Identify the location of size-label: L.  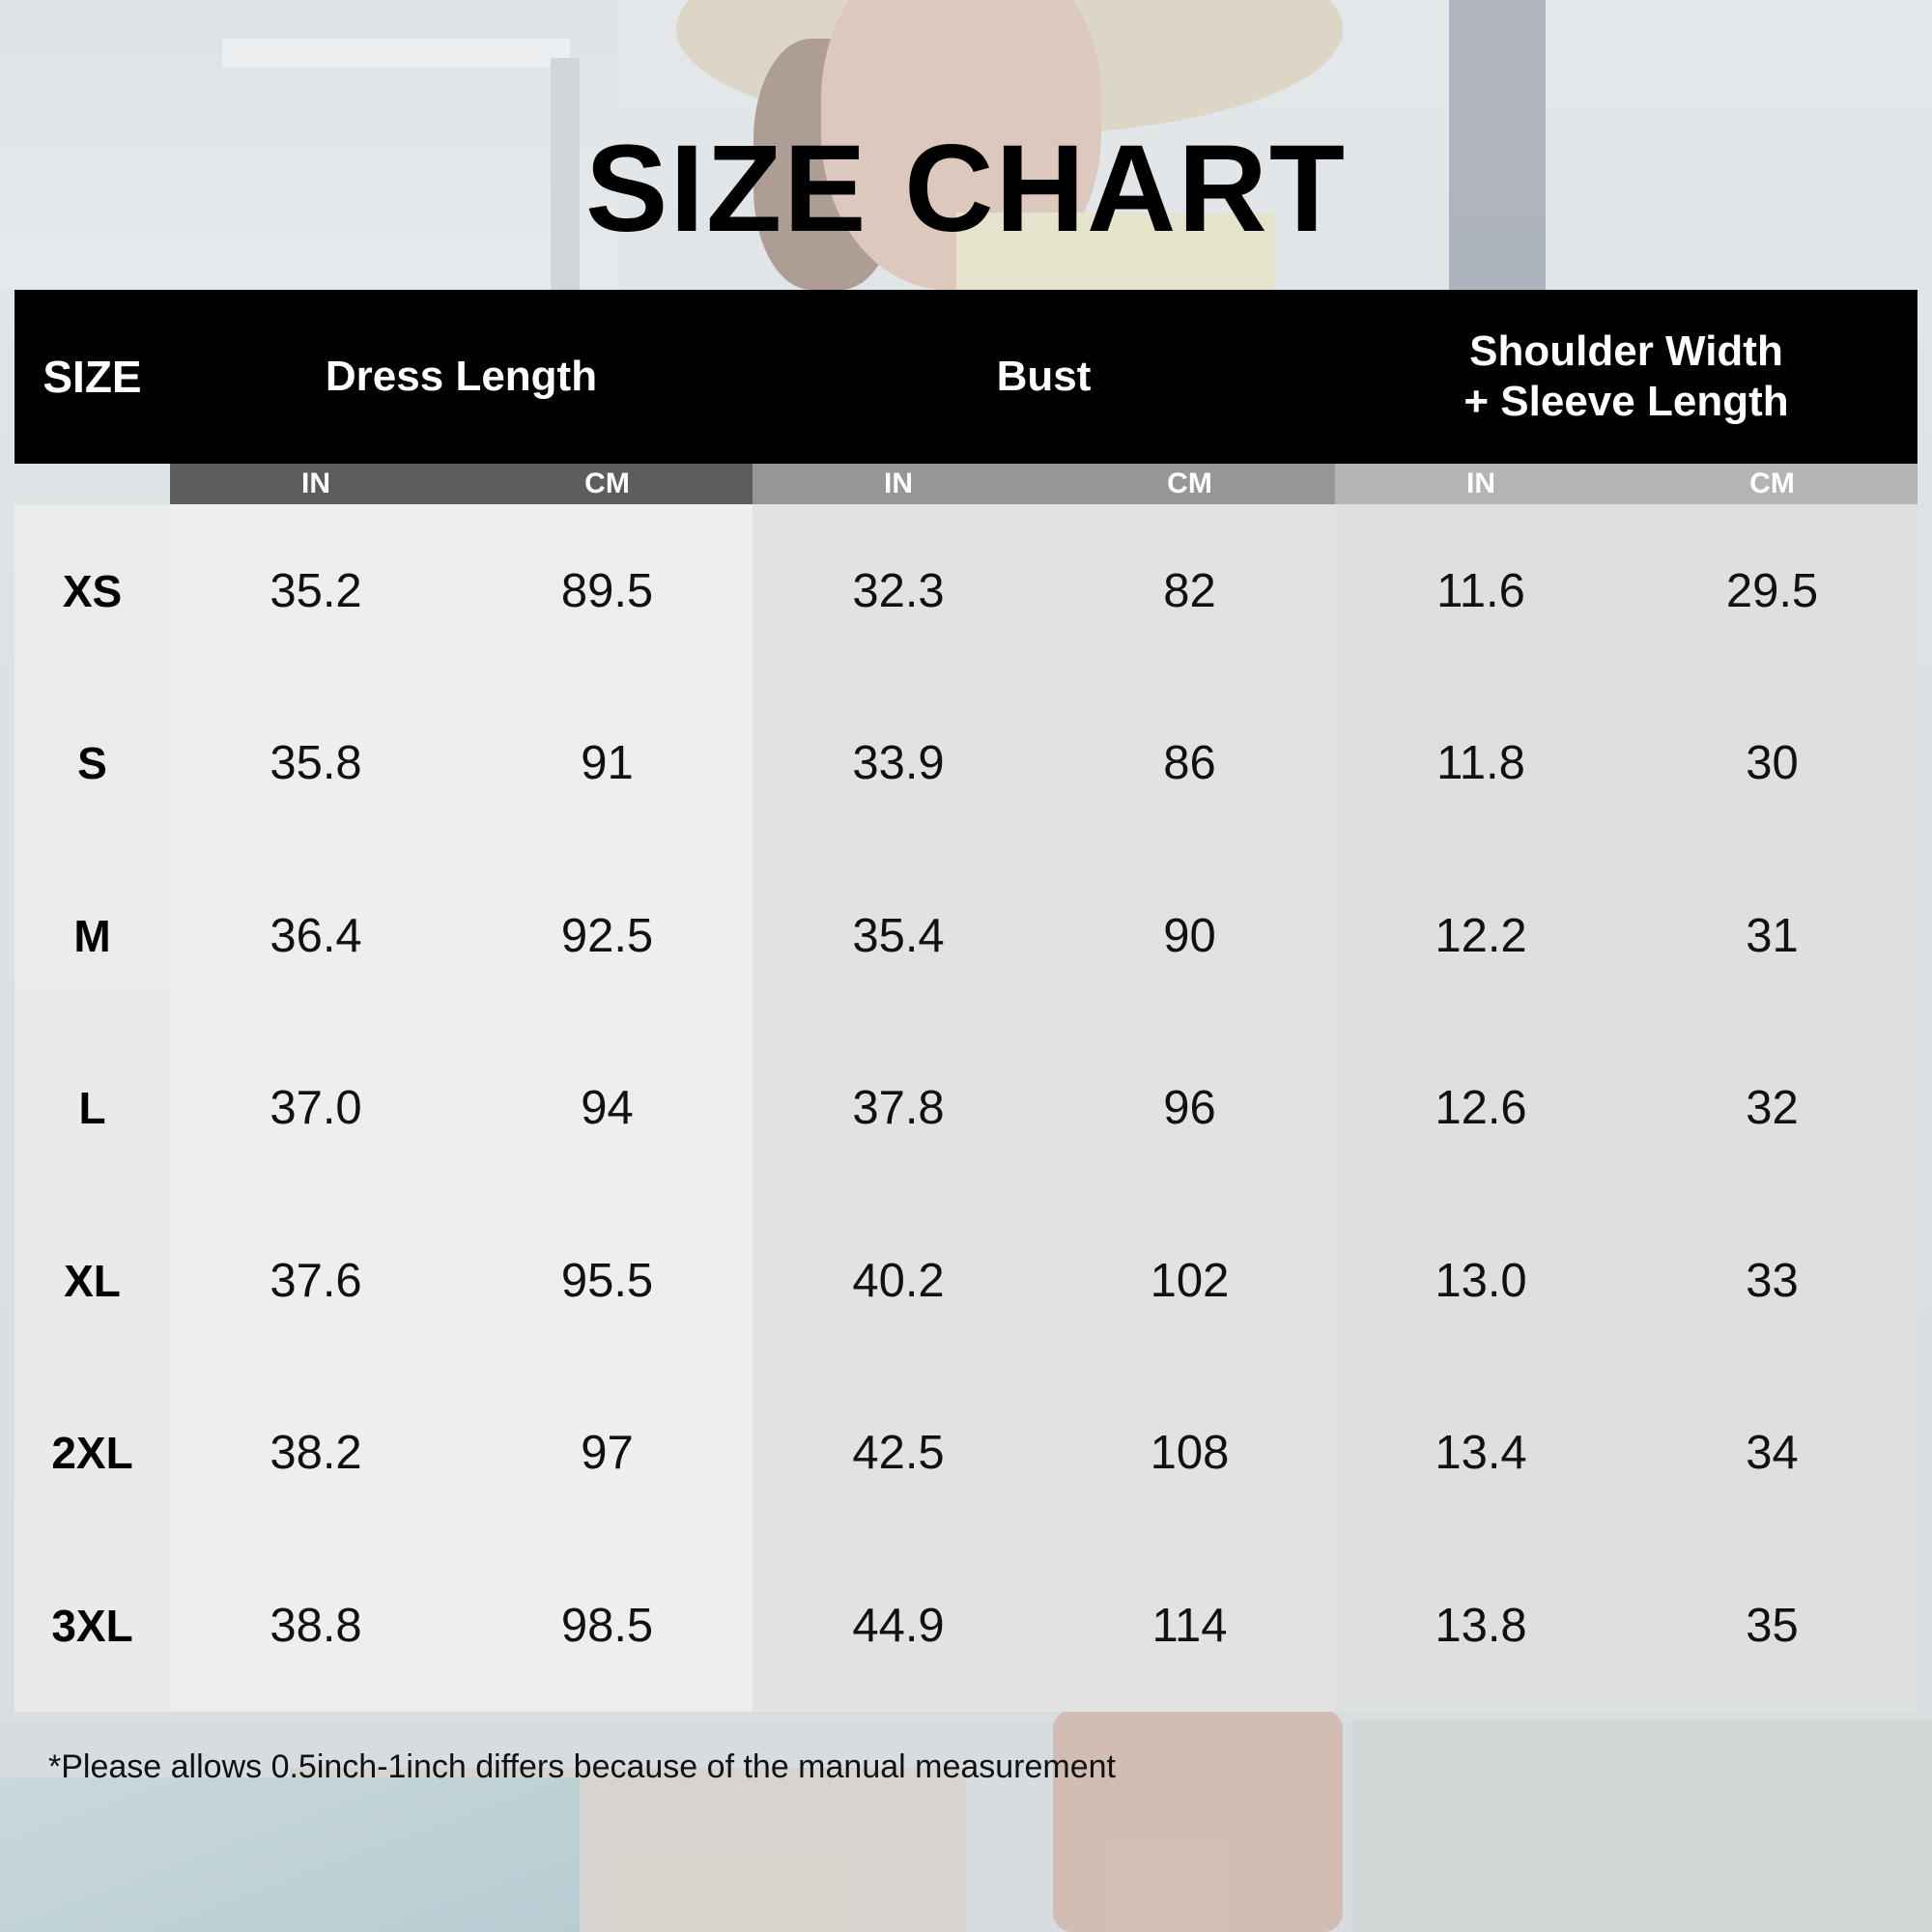
(92, 1108).